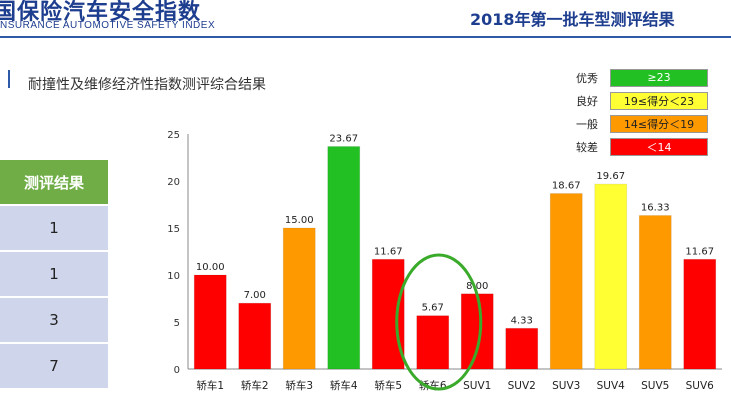  What do you see at coordinates (659, 123) in the screenshot?
I see `legend-swatch: 14≤得分＜19` at bounding box center [659, 123].